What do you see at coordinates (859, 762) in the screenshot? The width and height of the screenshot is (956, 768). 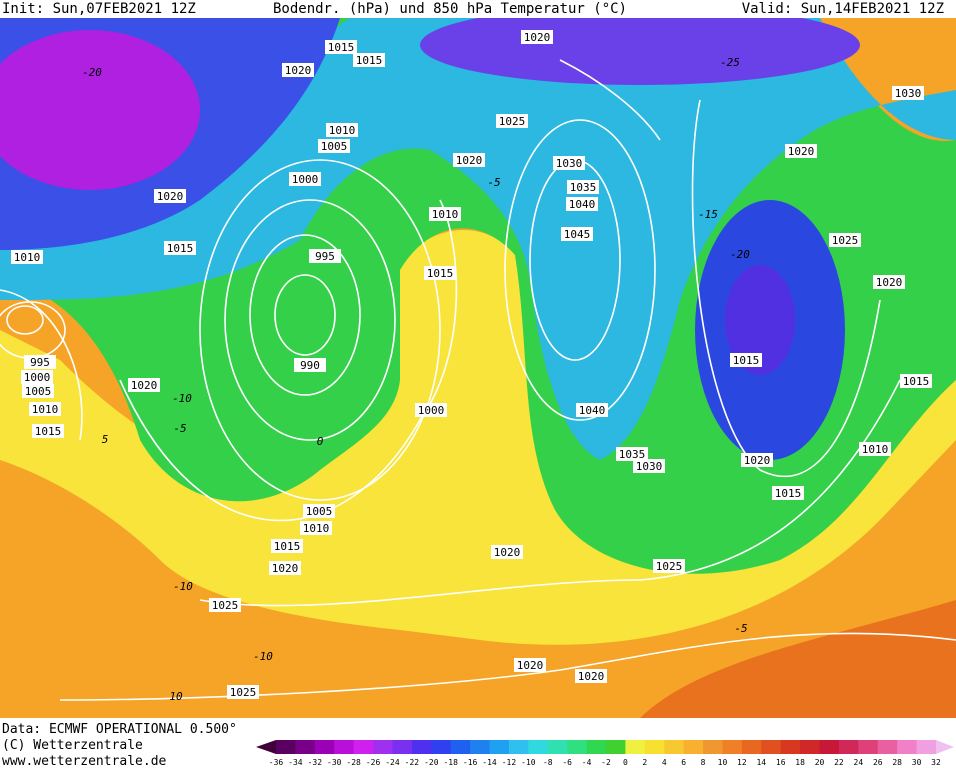 I see `colorbar-label: 24` at bounding box center [859, 762].